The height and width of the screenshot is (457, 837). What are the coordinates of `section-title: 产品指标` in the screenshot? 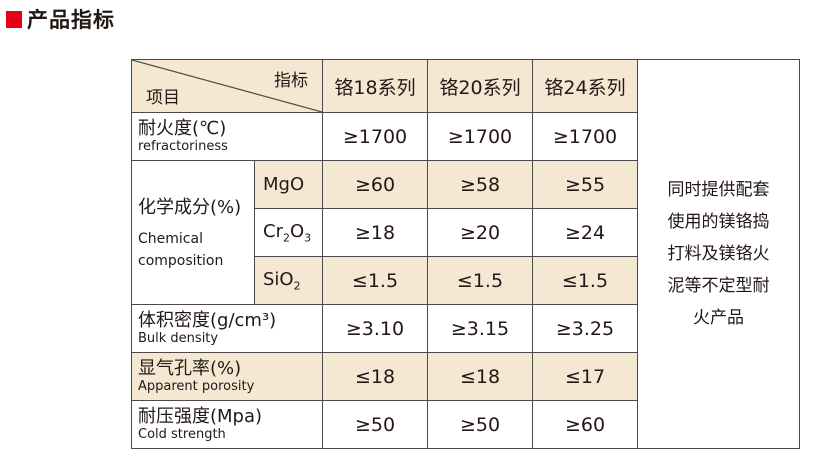 It's located at (71, 20).